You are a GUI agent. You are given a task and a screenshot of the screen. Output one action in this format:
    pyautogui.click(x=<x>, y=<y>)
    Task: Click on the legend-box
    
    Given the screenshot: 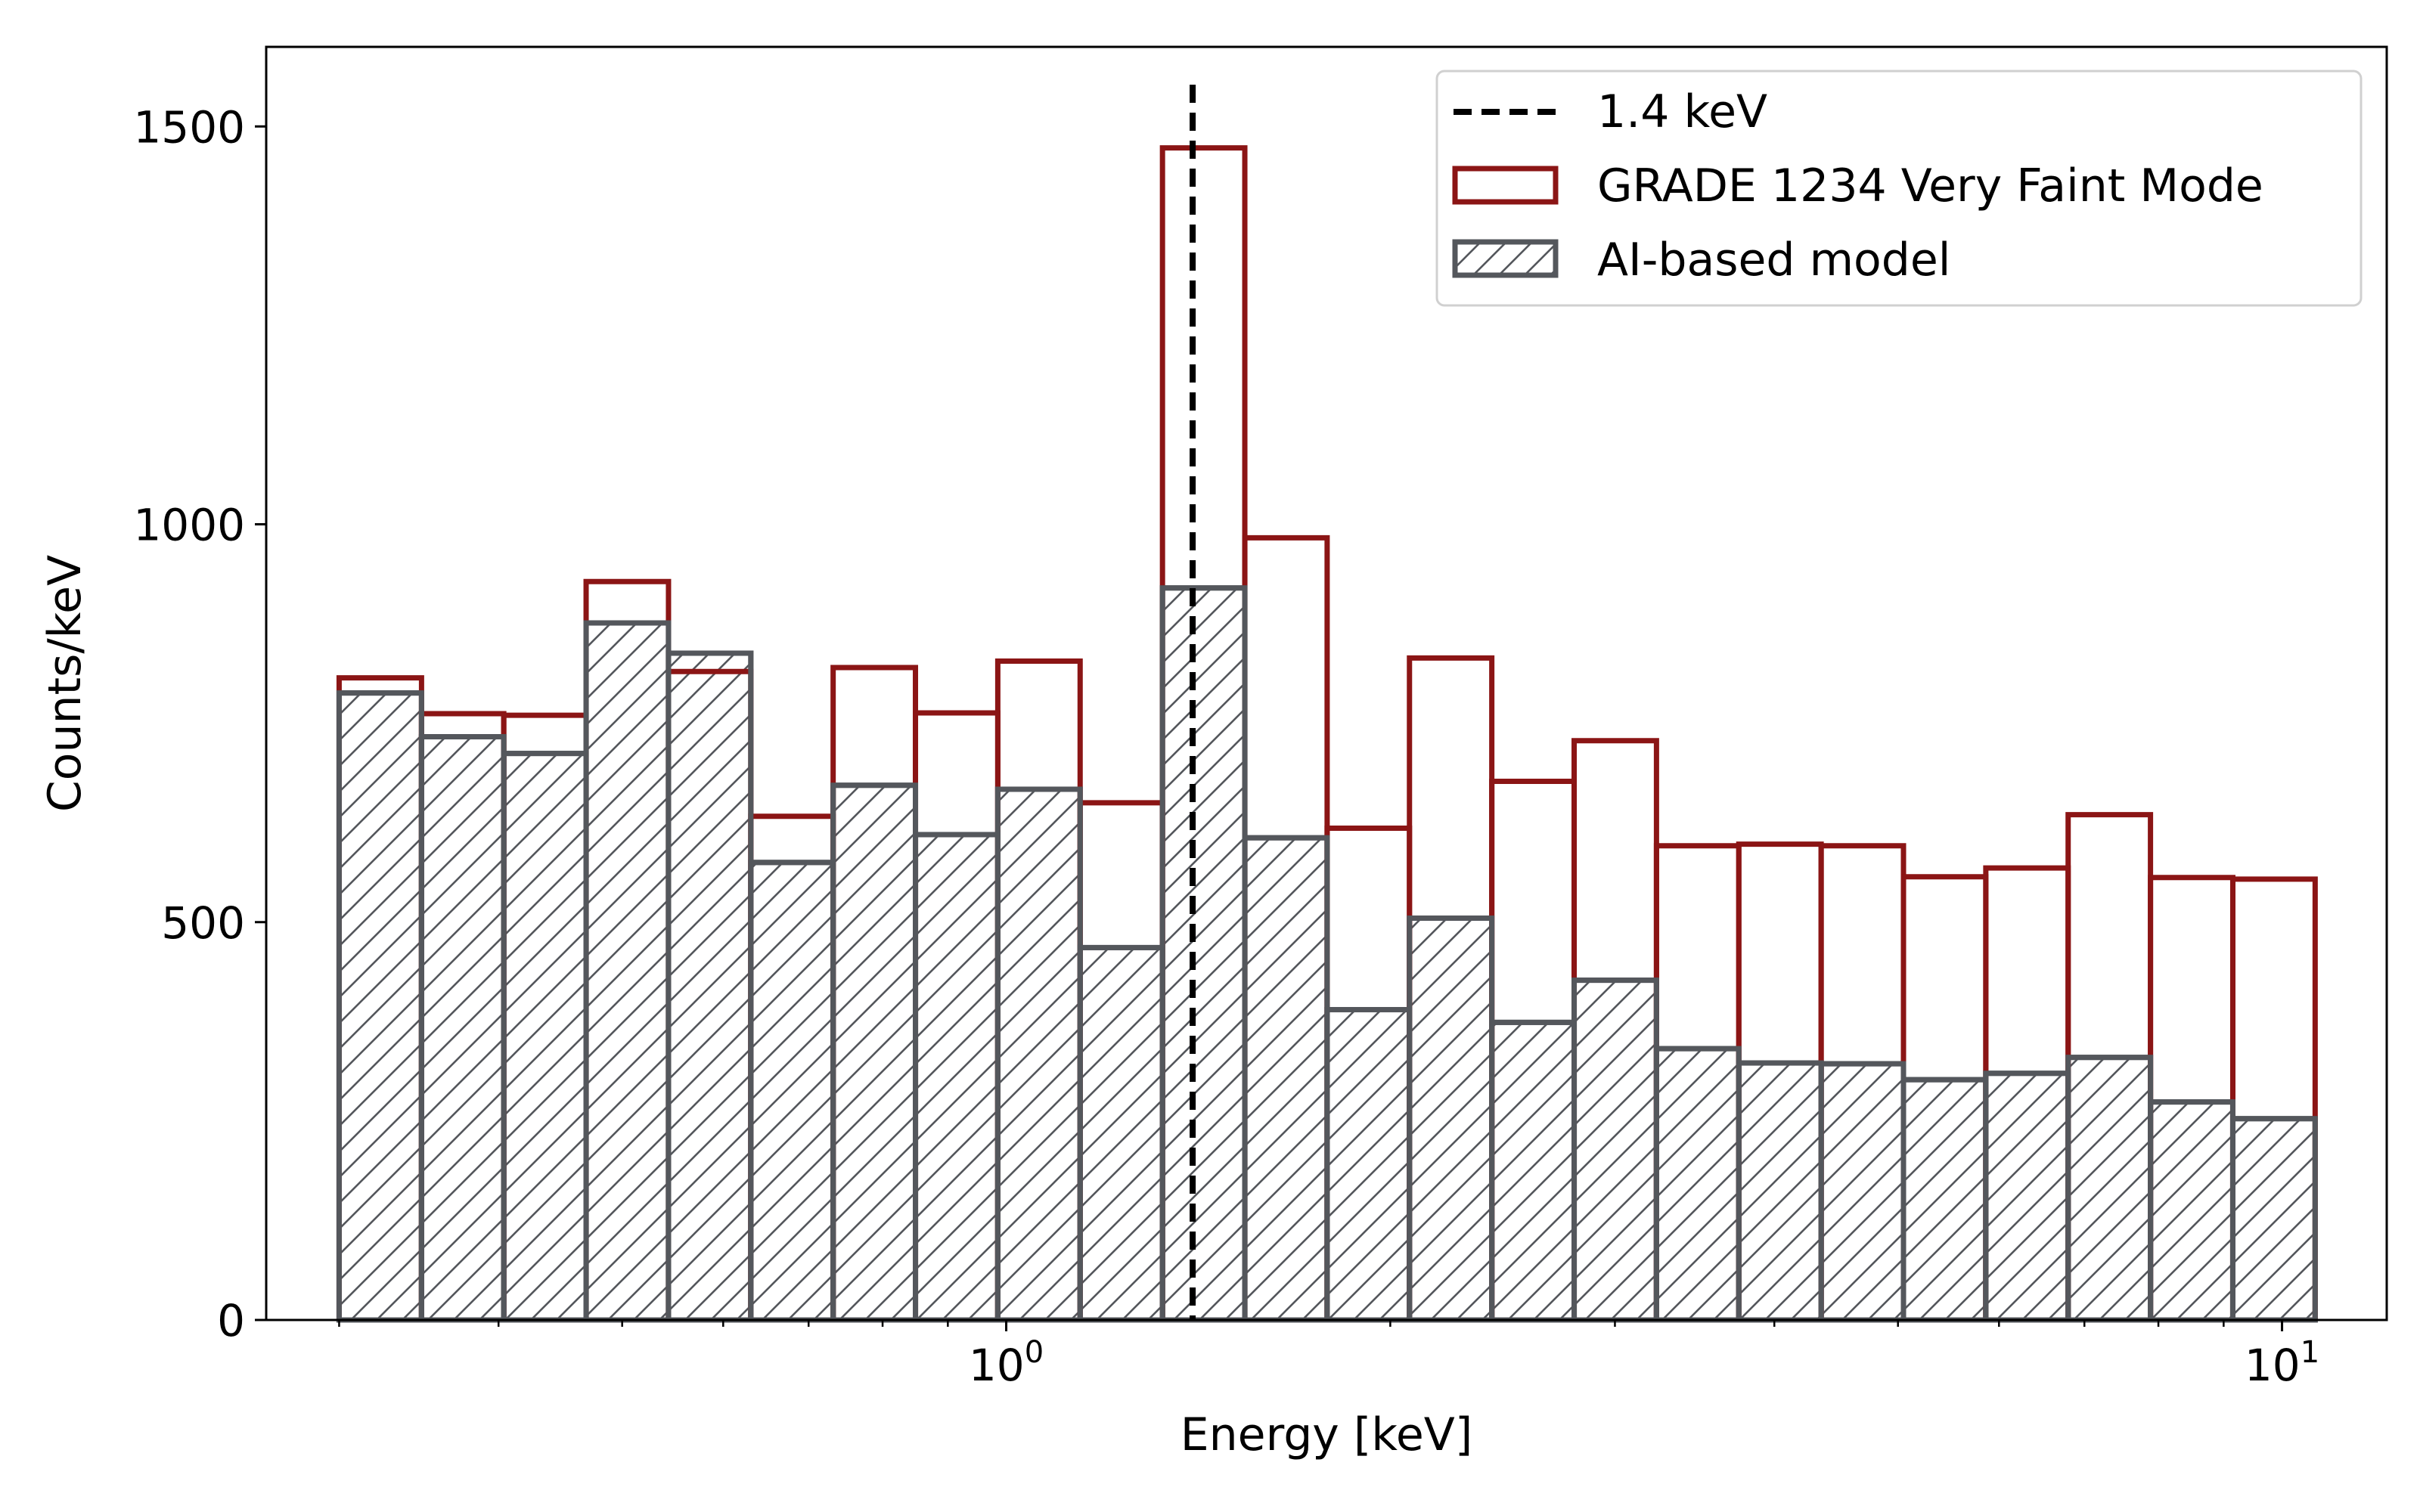 What is the action you would take?
    pyautogui.click(x=1899, y=189)
    